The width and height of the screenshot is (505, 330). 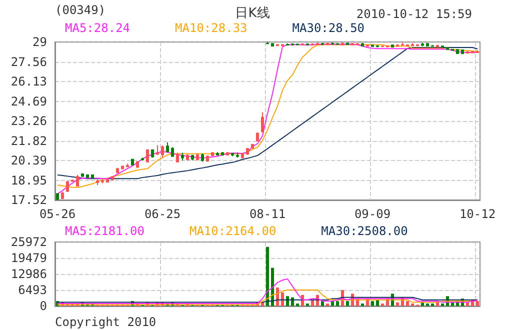 What do you see at coordinates (364, 231) in the screenshot?
I see `text: MA30:2508.00` at bounding box center [364, 231].